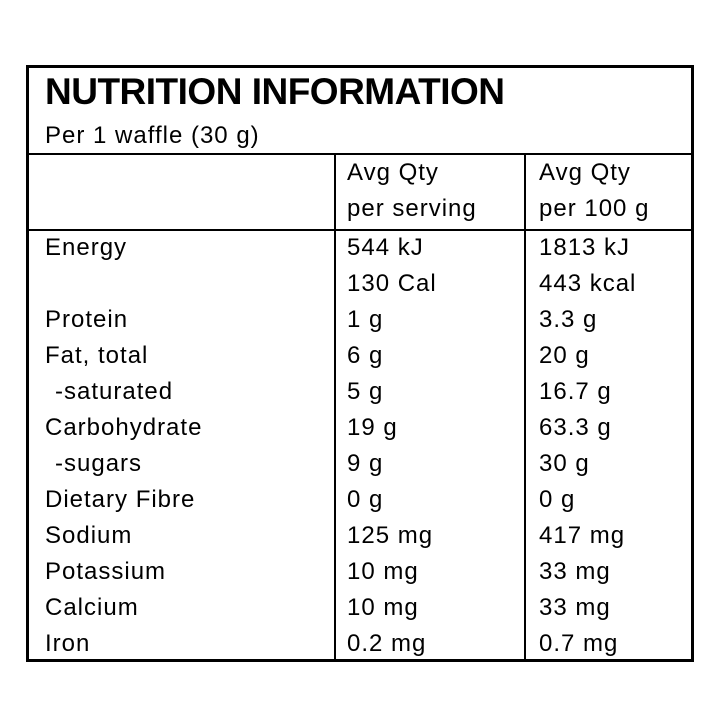  What do you see at coordinates (365, 463) in the screenshot?
I see `cell: 9 g` at bounding box center [365, 463].